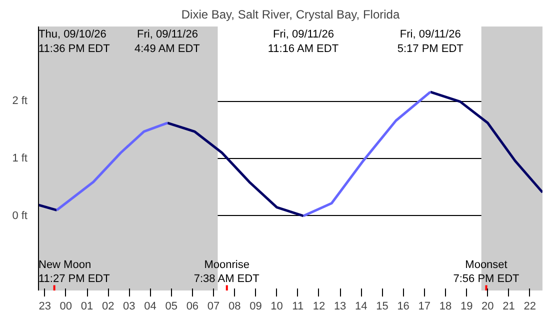 This screenshot has height=312, width=550. I want to click on x-tick-label: 19, so click(466, 306).